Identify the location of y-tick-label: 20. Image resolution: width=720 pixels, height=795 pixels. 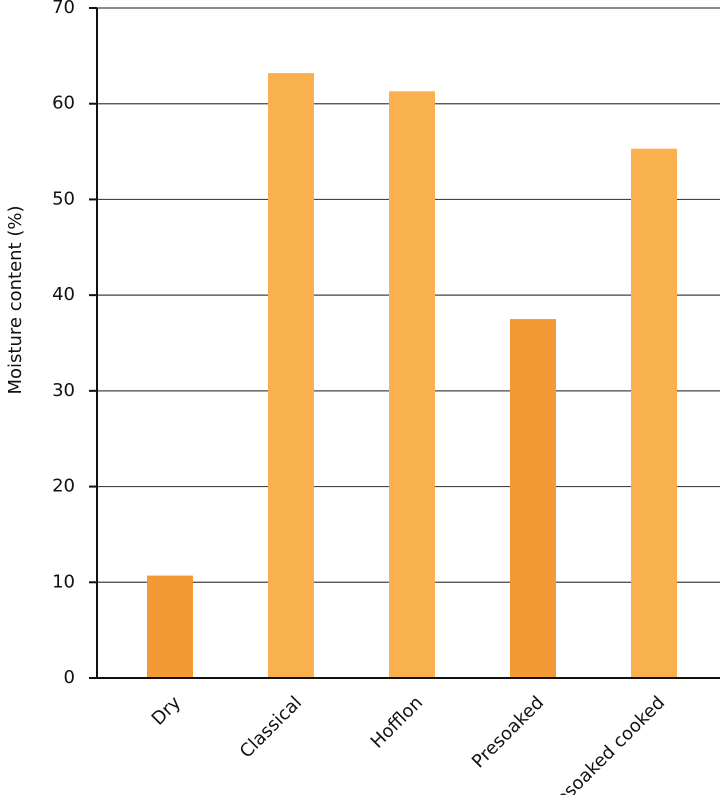
(63, 486).